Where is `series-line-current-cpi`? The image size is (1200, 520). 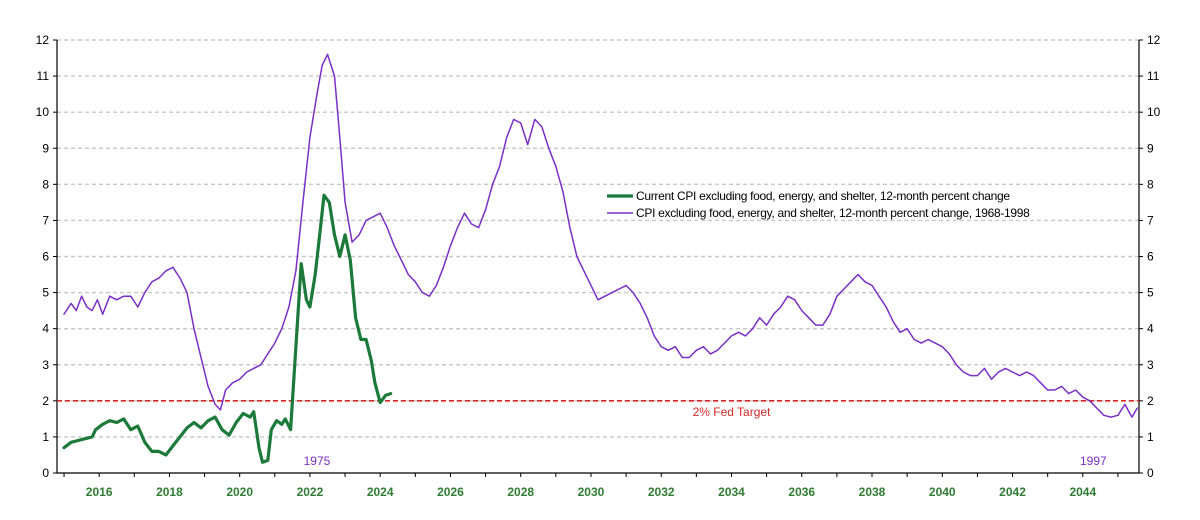
series-line-current-cpi is located at coordinates (227, 328).